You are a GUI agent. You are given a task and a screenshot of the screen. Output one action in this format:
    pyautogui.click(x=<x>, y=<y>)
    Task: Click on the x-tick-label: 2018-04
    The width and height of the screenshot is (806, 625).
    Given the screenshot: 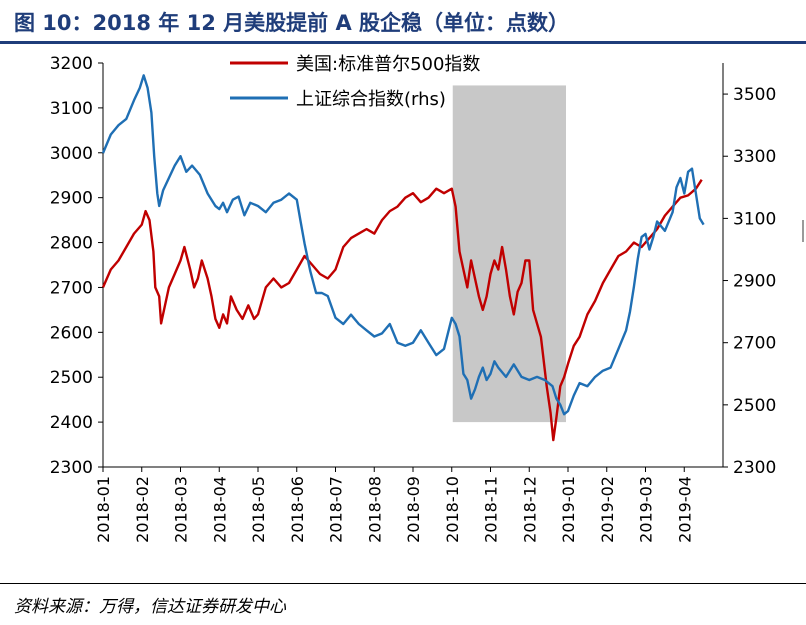 What is the action you would take?
    pyautogui.click(x=219, y=509)
    